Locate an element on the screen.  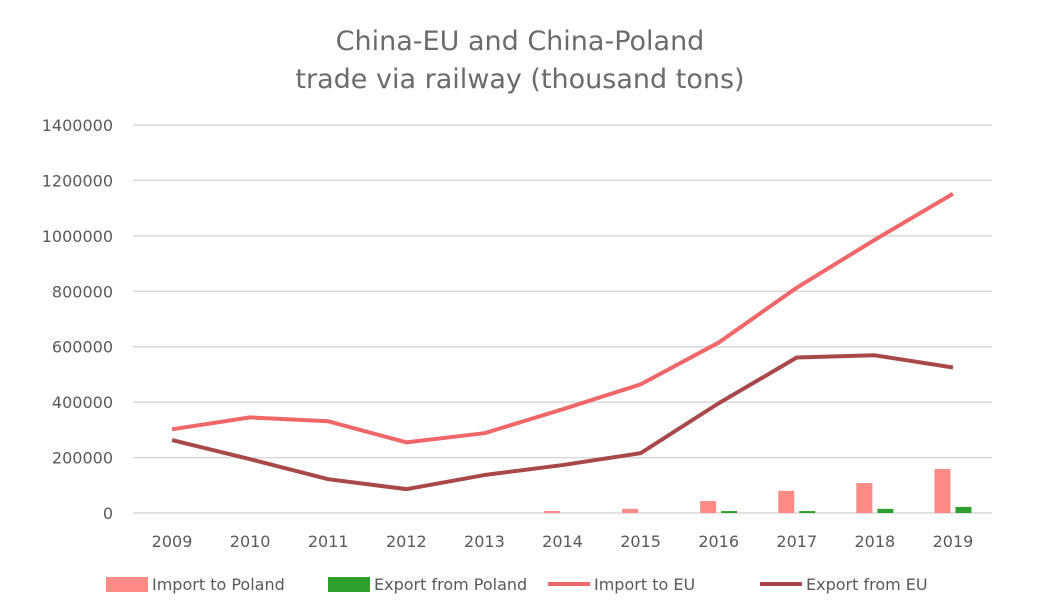
x-tick-label: 2010 is located at coordinates (250, 541).